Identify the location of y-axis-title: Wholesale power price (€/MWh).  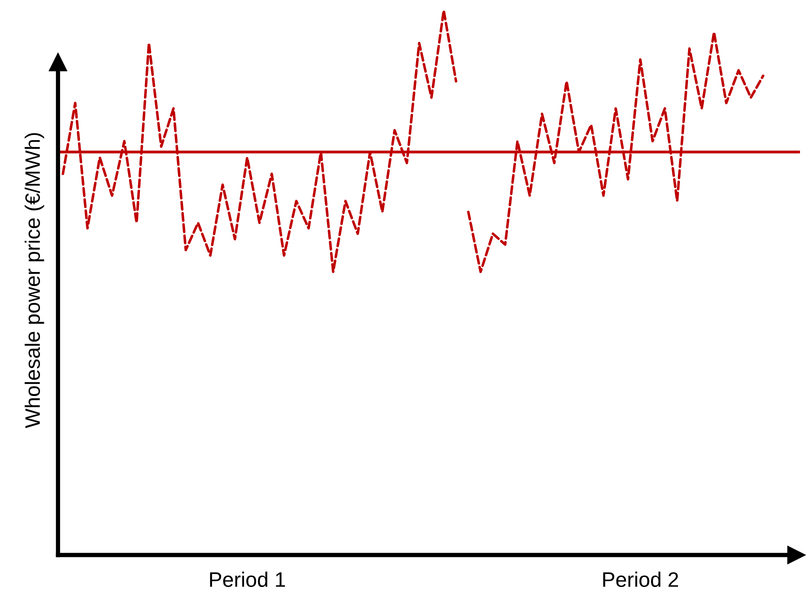
(34, 280).